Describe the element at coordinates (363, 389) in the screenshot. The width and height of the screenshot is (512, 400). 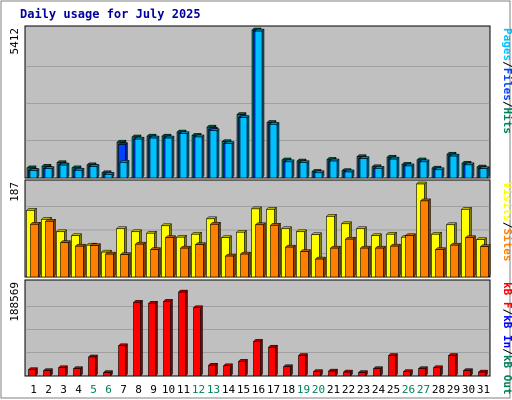
I see `x-tick-label: 23` at that location.